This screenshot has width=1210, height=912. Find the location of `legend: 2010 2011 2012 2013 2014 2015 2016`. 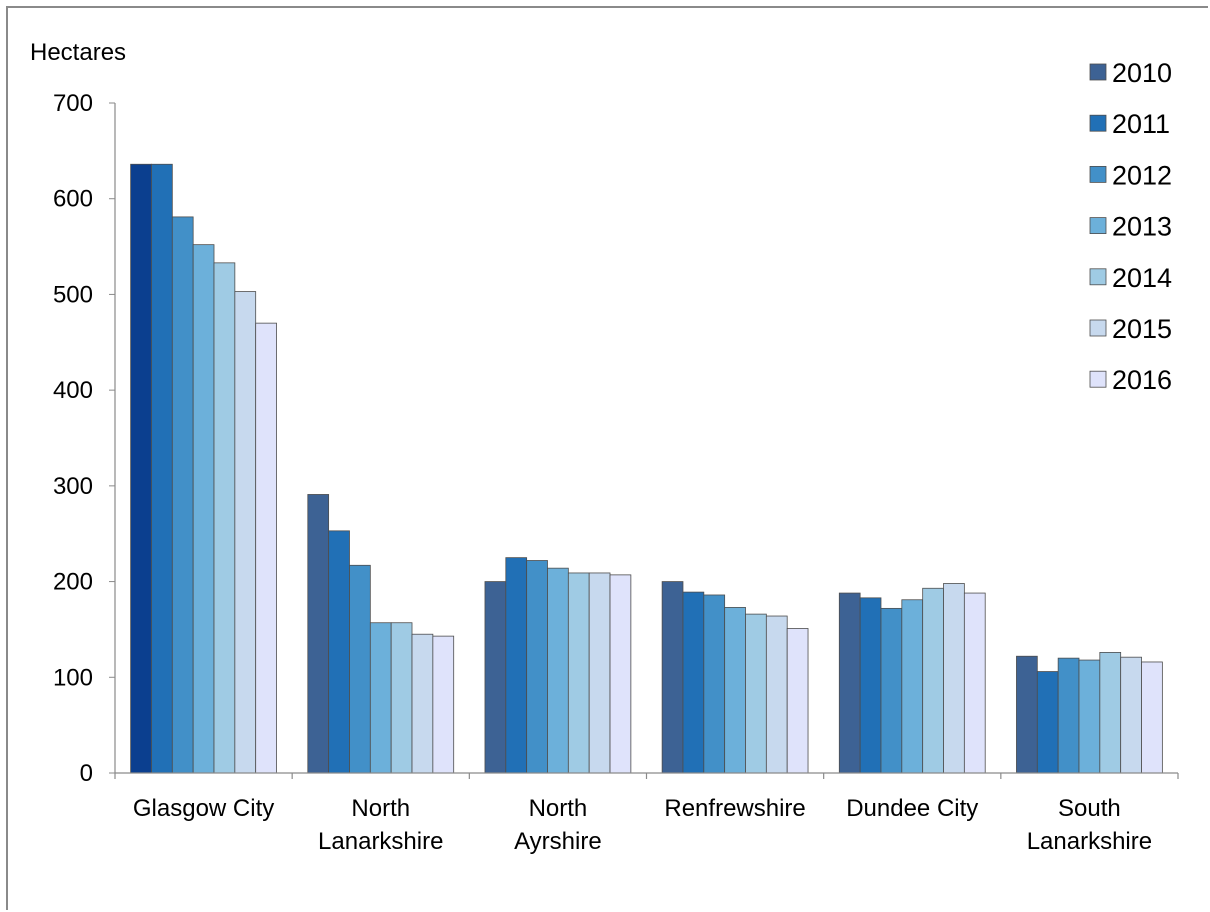

legend: 2010 2011 2012 2013 2014 2015 2016 is located at coordinates (1130, 226).